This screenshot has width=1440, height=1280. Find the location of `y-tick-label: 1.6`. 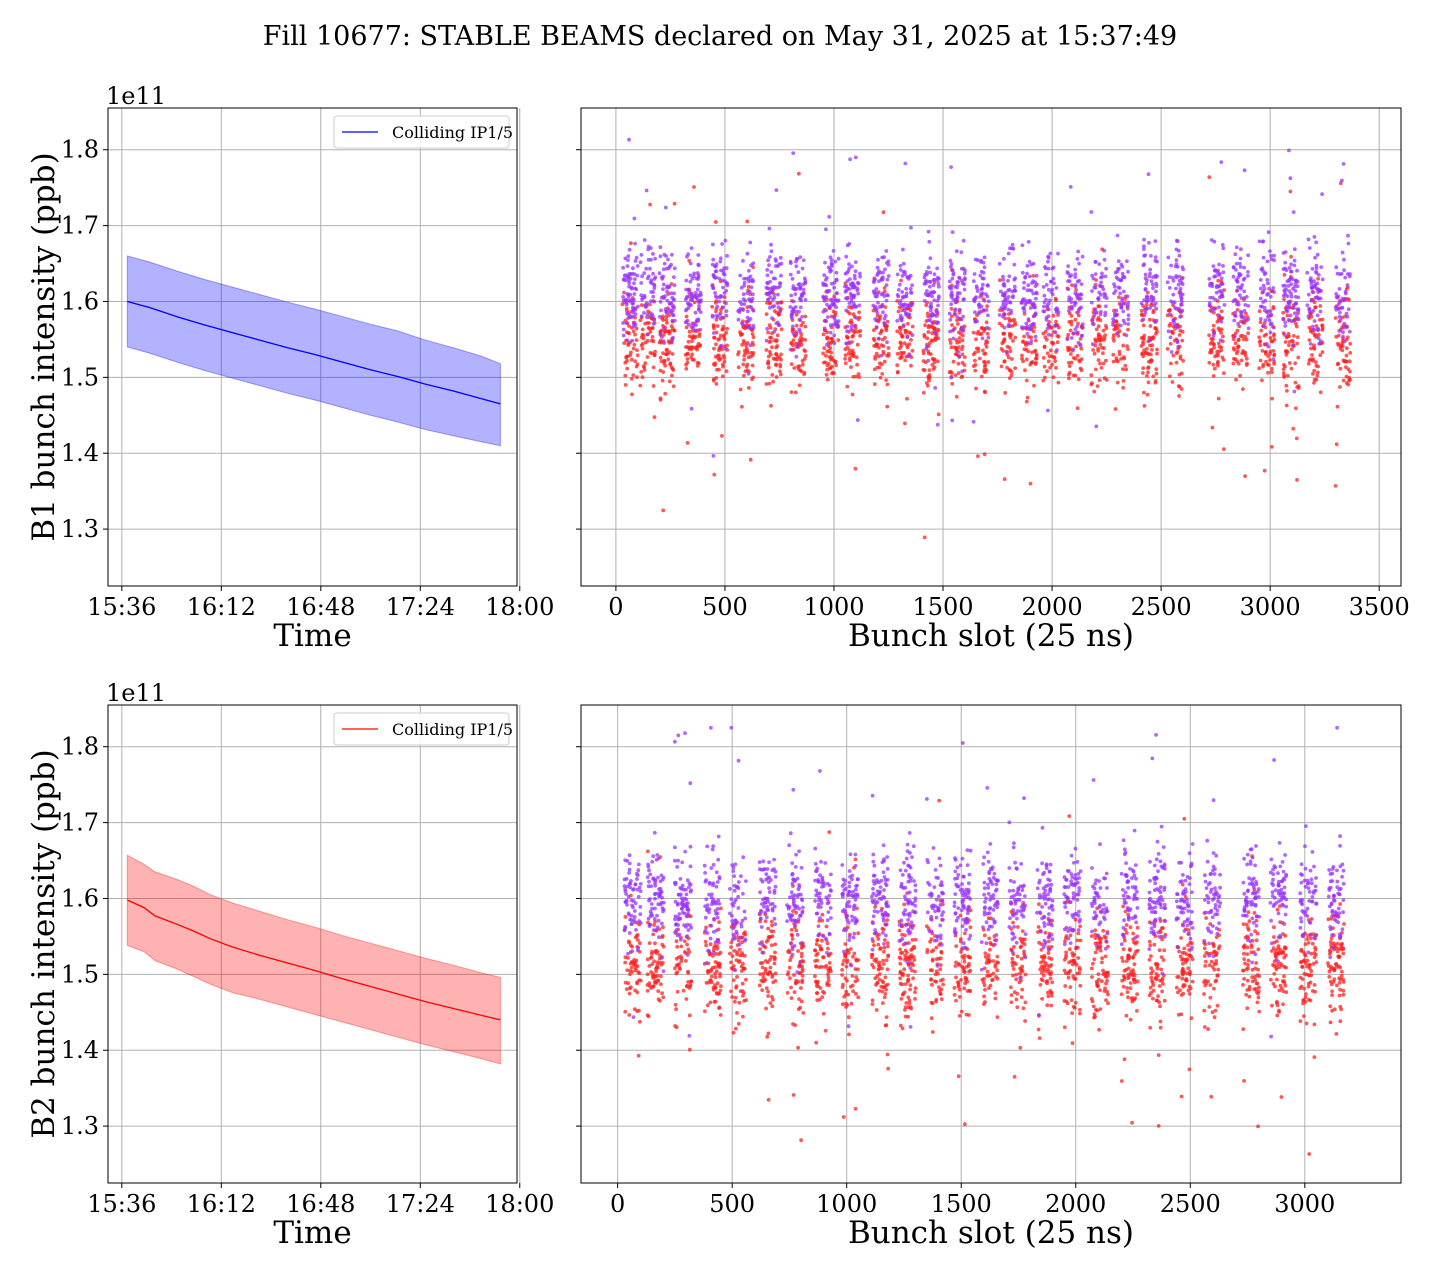

y-tick-label: 1.6 is located at coordinates (80, 898).